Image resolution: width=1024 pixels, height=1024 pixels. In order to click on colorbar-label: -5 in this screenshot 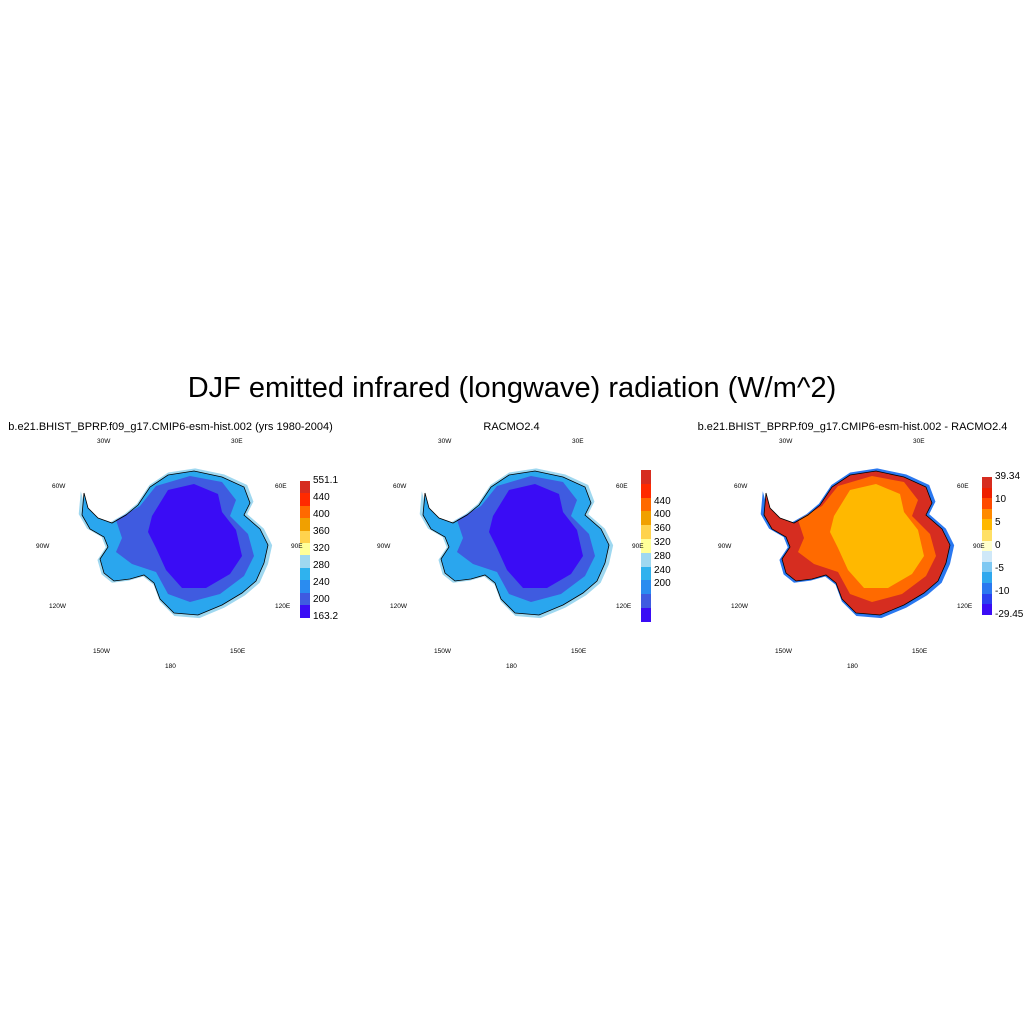, I will do `click(999, 568)`.